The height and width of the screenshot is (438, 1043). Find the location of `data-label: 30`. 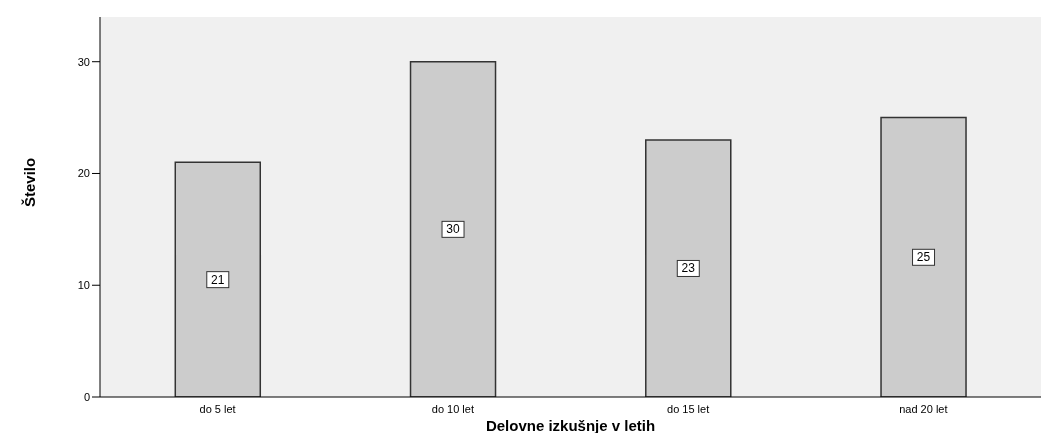

data-label: 30 is located at coordinates (453, 229).